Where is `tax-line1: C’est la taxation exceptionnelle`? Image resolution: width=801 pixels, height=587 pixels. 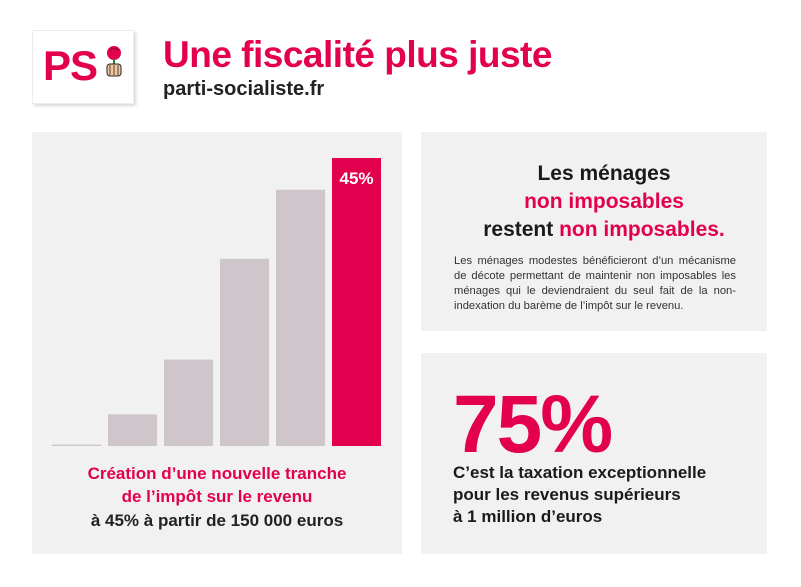 tax-line1: C’est la taxation exceptionnelle is located at coordinates (580, 472).